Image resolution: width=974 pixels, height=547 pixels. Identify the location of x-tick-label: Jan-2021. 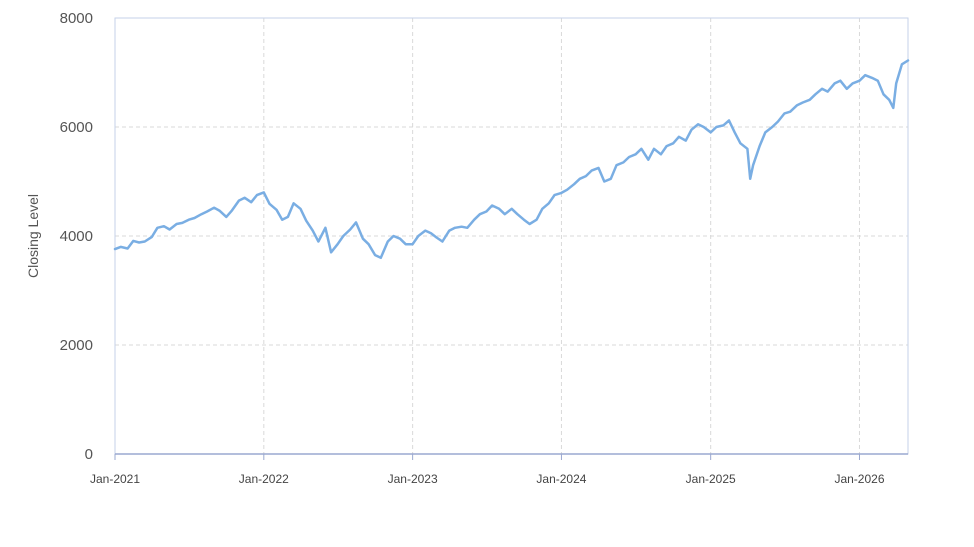
(115, 479).